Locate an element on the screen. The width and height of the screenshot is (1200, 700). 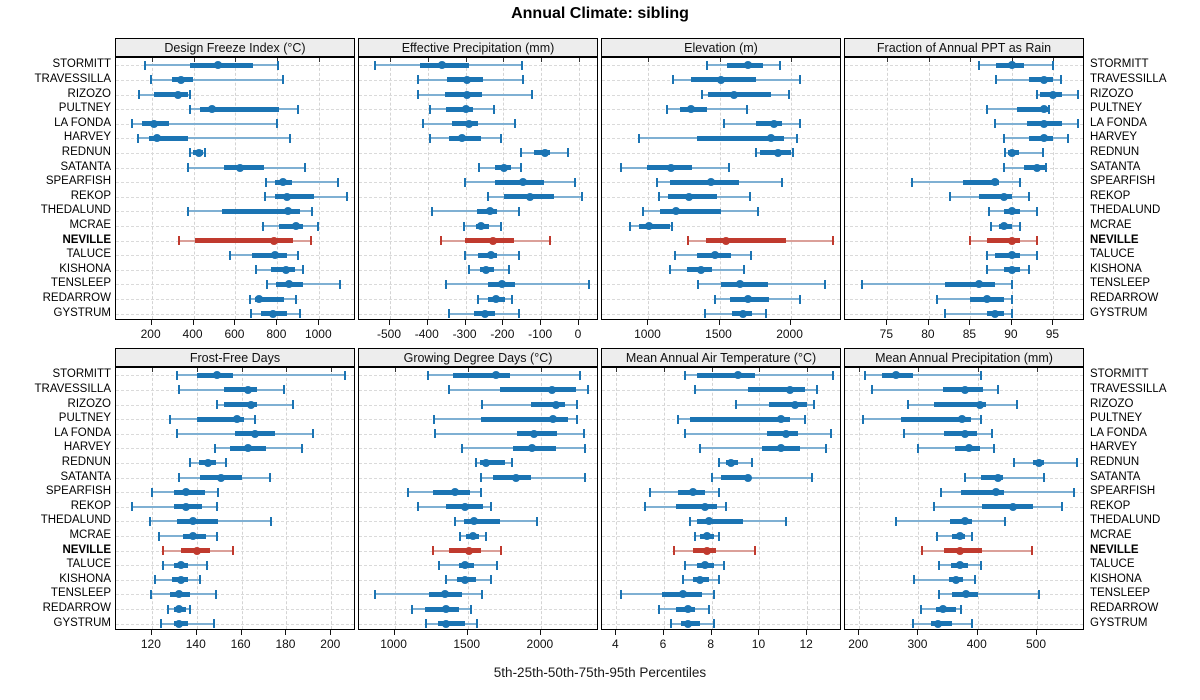
station-label-right: HARVEY is located at coordinates (1114, 137).